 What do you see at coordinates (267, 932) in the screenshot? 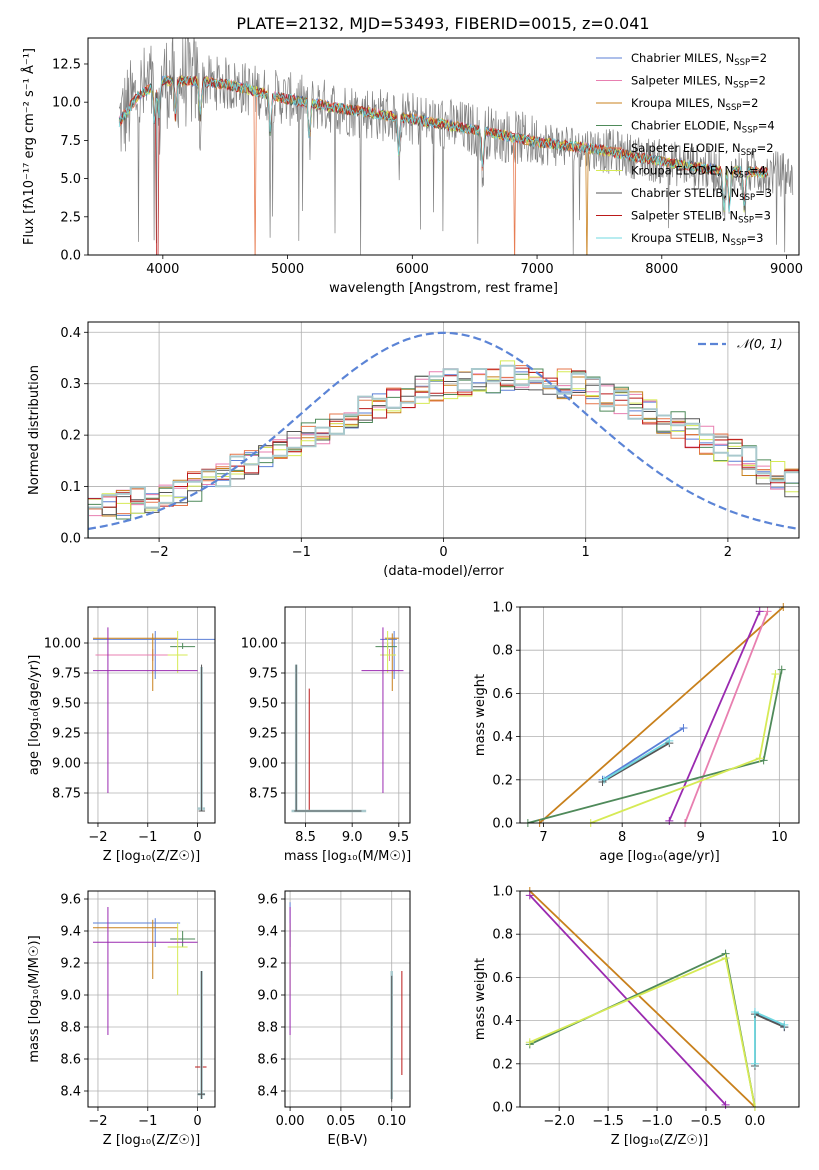
I see `tick-label-y: 9.4` at bounding box center [267, 932].